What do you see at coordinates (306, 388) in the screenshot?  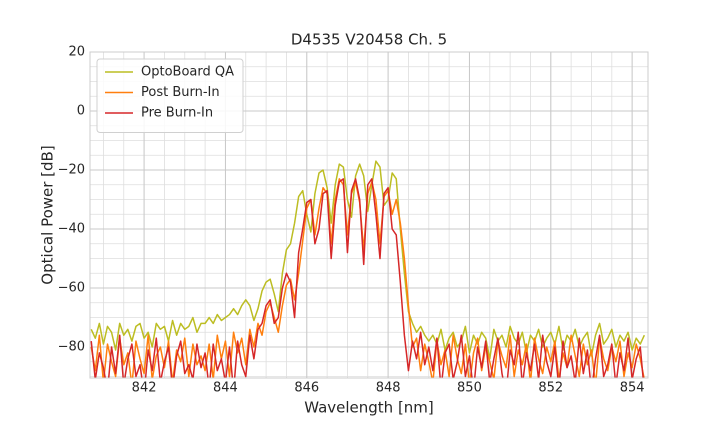 I see `x-tick-label: 846` at bounding box center [306, 388].